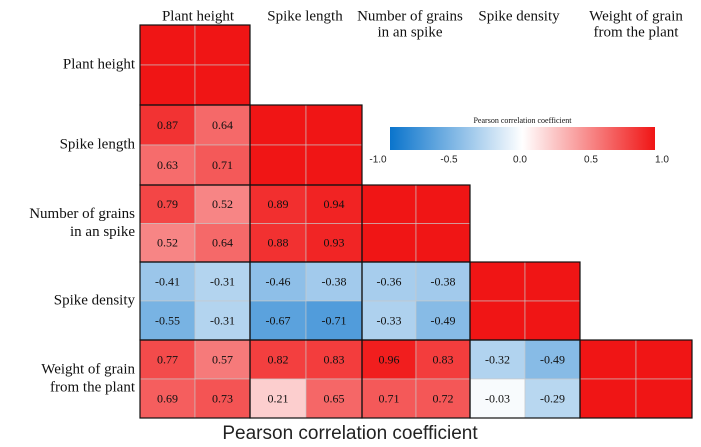  Describe the element at coordinates (519, 16) in the screenshot. I see `column-label: Spike density` at that location.